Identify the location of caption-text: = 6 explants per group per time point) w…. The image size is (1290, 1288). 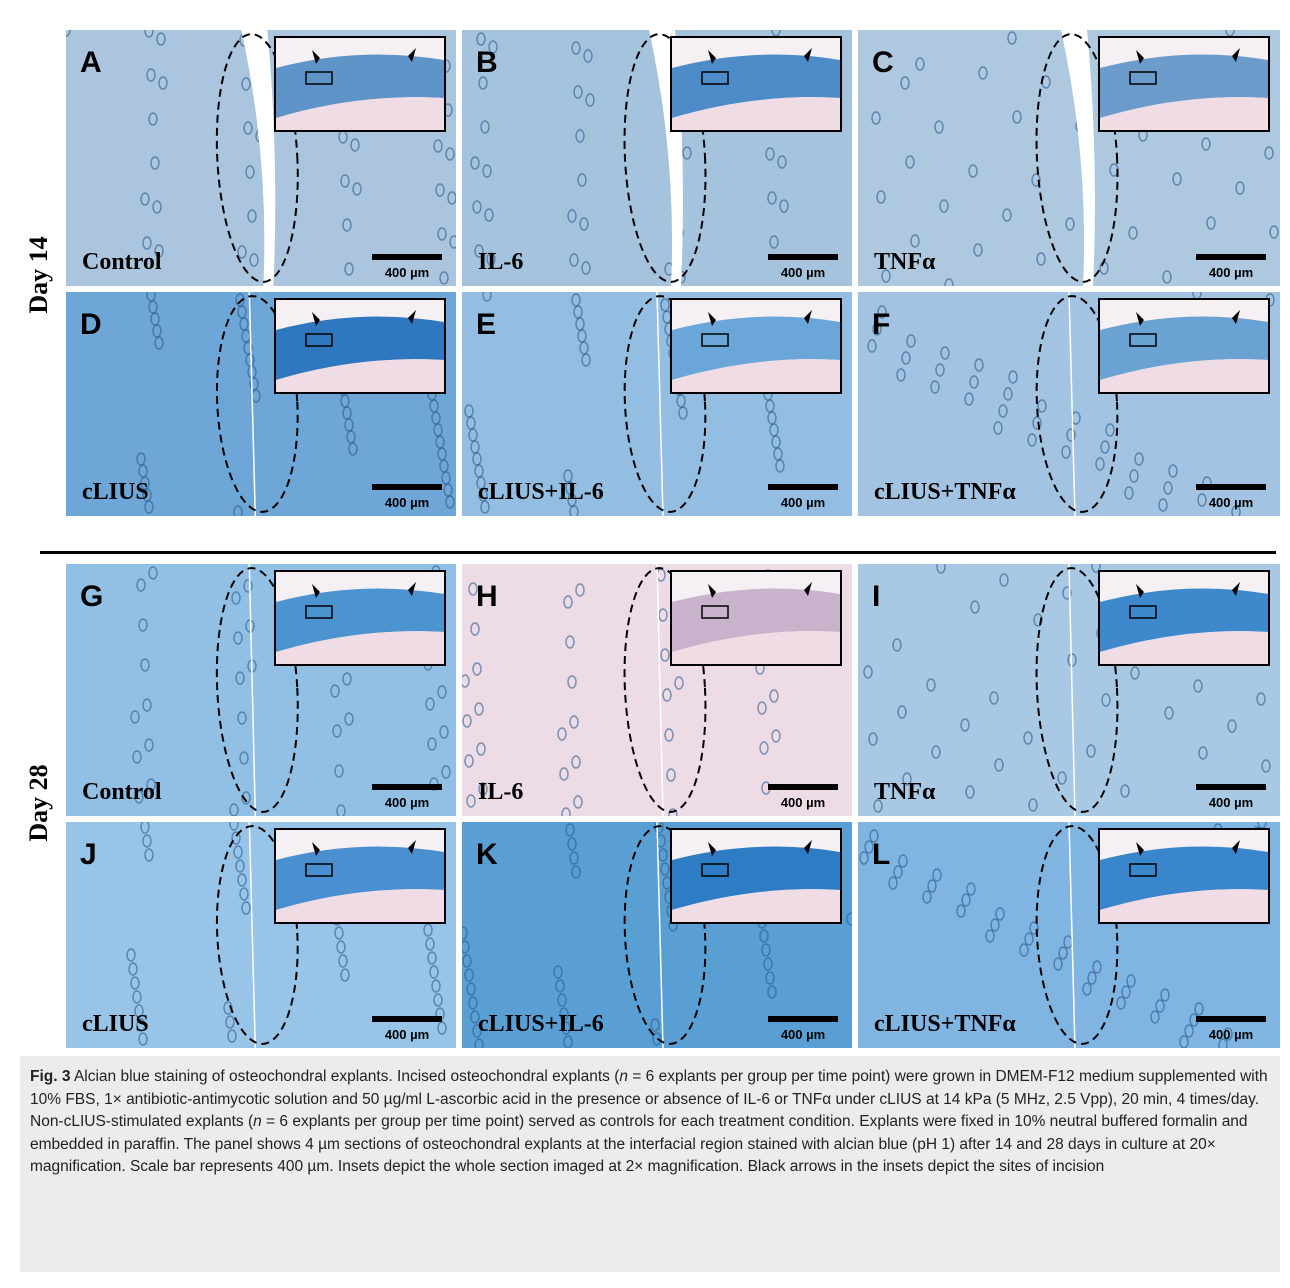
(649, 1099).